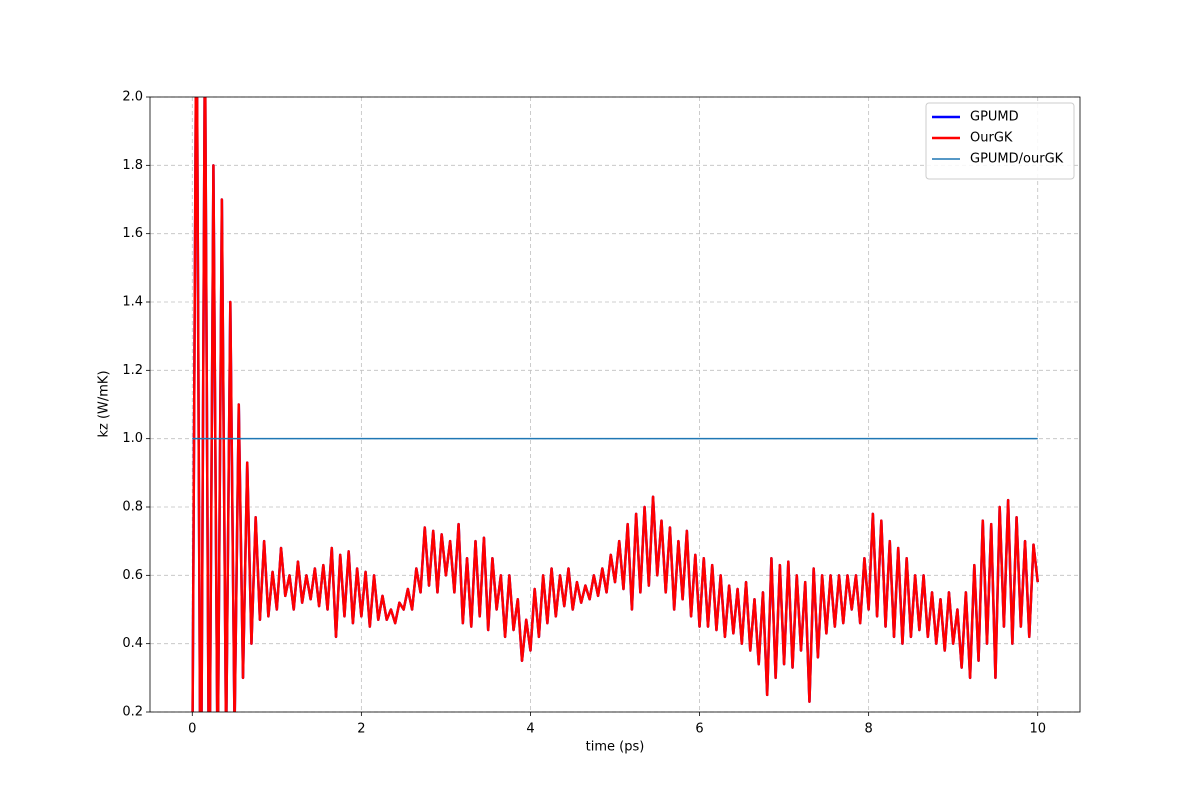  I want to click on x-tick-label: 2, so click(361, 729).